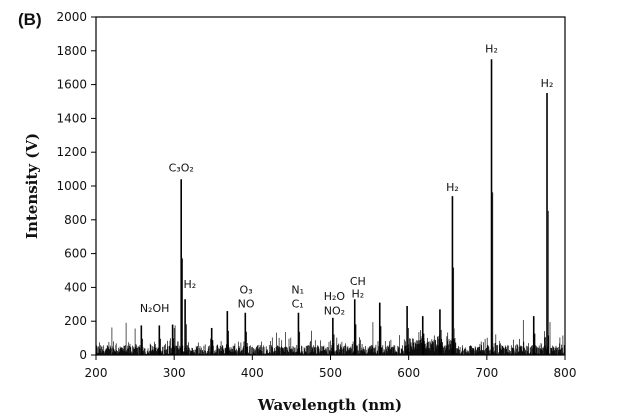 The height and width of the screenshot is (416, 626). Describe the element at coordinates (155, 308) in the screenshot. I see `peak-annotation-label: N₂OH` at that location.